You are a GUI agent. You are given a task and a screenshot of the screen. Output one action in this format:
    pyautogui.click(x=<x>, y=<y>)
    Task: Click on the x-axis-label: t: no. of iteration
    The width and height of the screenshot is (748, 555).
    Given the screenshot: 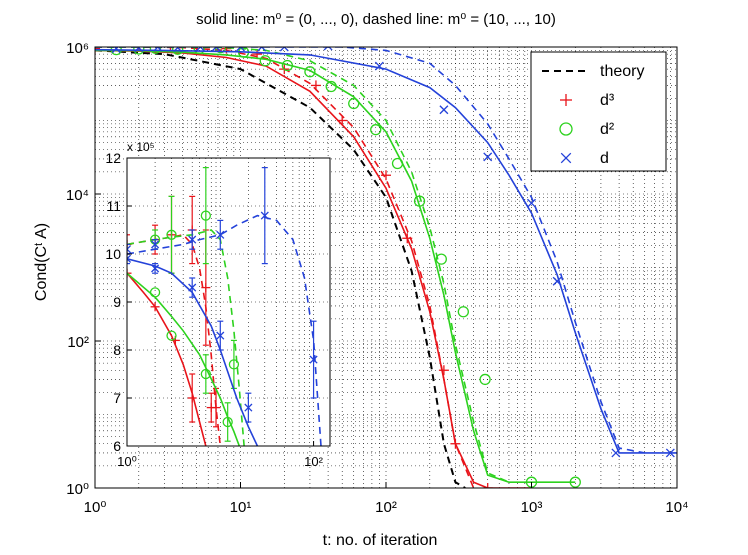 What is the action you would take?
    pyautogui.click(x=380, y=540)
    